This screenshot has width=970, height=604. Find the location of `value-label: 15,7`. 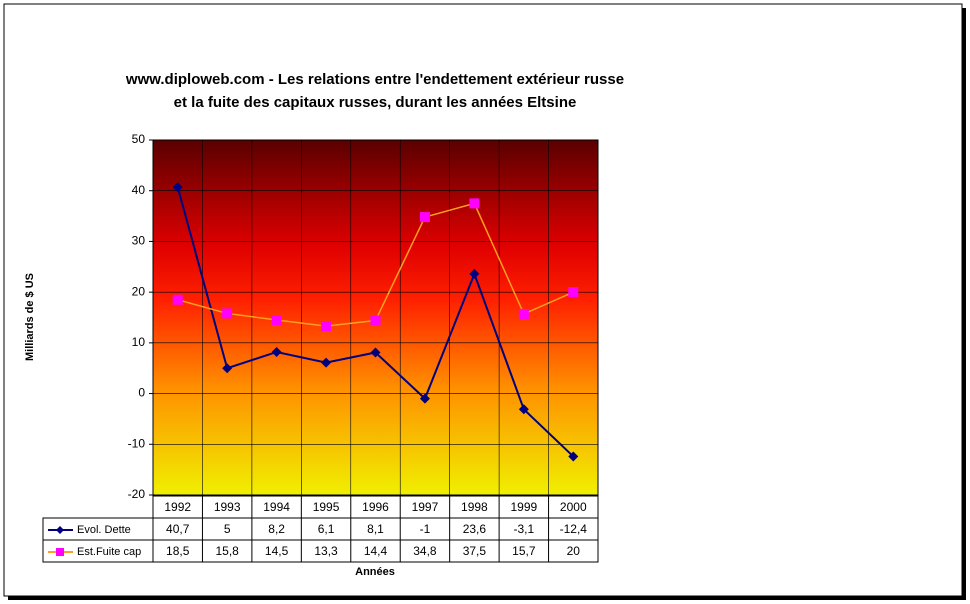

value-label: 15,7 is located at coordinates (524, 551).